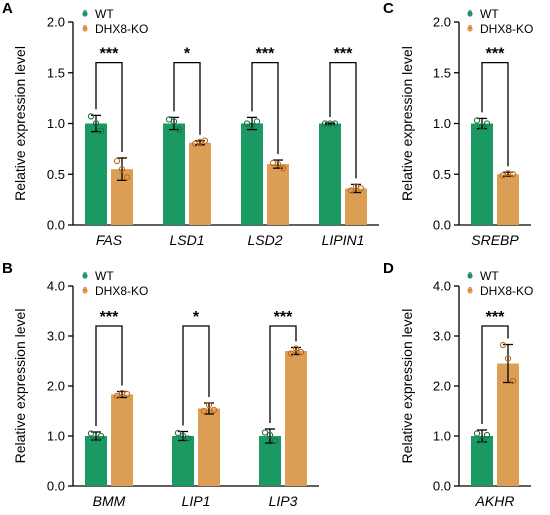  Describe the element at coordinates (109, 501) in the screenshot. I see `x-tick-label: BMM` at that location.